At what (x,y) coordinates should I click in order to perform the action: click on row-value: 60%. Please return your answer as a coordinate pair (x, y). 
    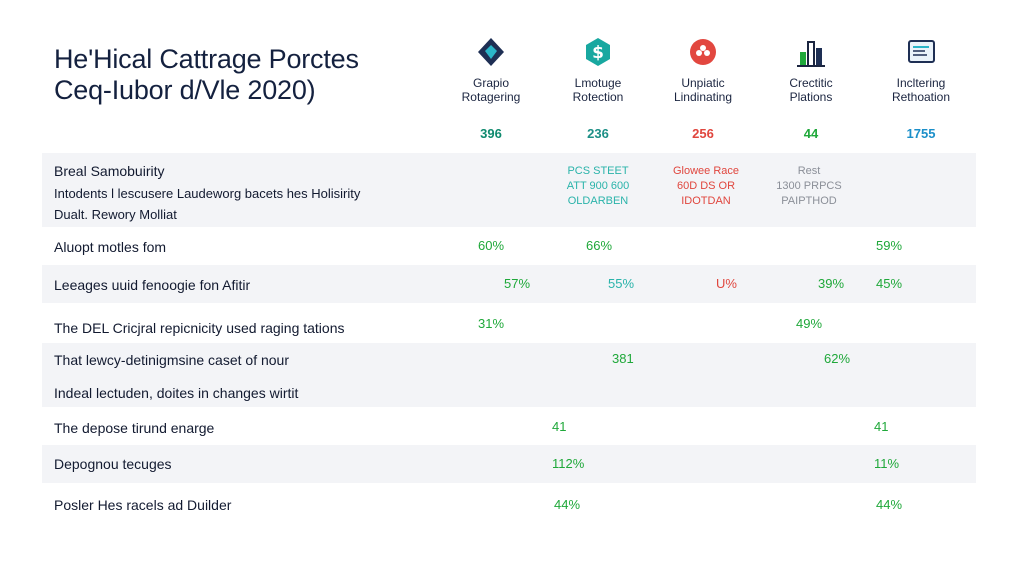
    Looking at the image, I should click on (491, 245).